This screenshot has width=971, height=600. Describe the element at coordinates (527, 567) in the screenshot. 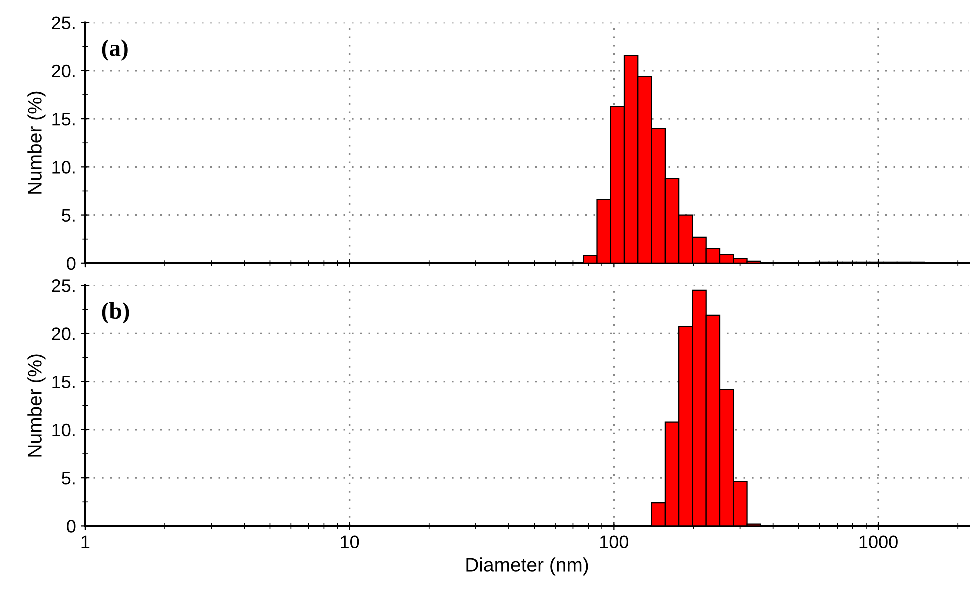

I see `x-axis-title: Diameter (nm)` at that location.